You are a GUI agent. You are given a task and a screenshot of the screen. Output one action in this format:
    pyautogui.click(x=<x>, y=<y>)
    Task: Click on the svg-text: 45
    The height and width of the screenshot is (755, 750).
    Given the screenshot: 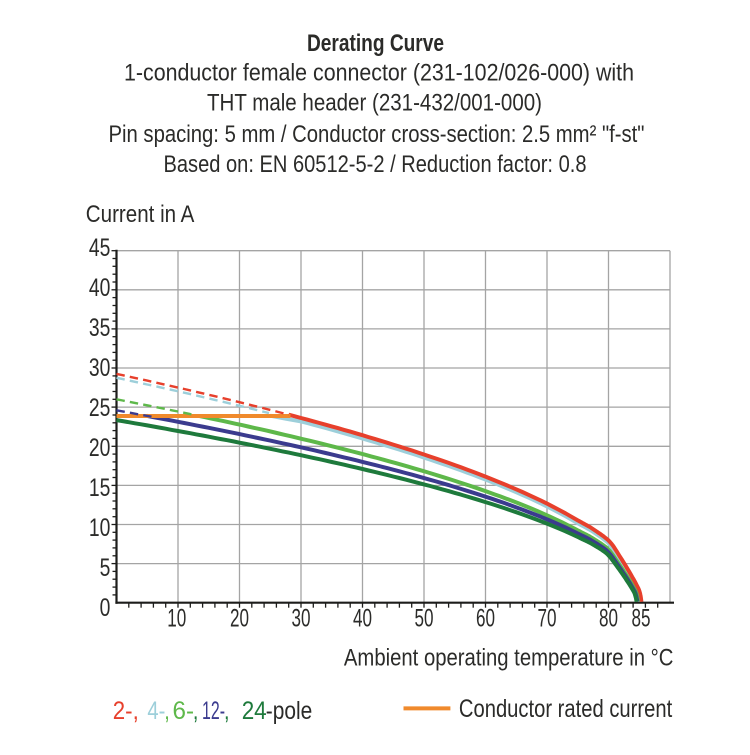 What is the action you would take?
    pyautogui.click(x=100, y=248)
    